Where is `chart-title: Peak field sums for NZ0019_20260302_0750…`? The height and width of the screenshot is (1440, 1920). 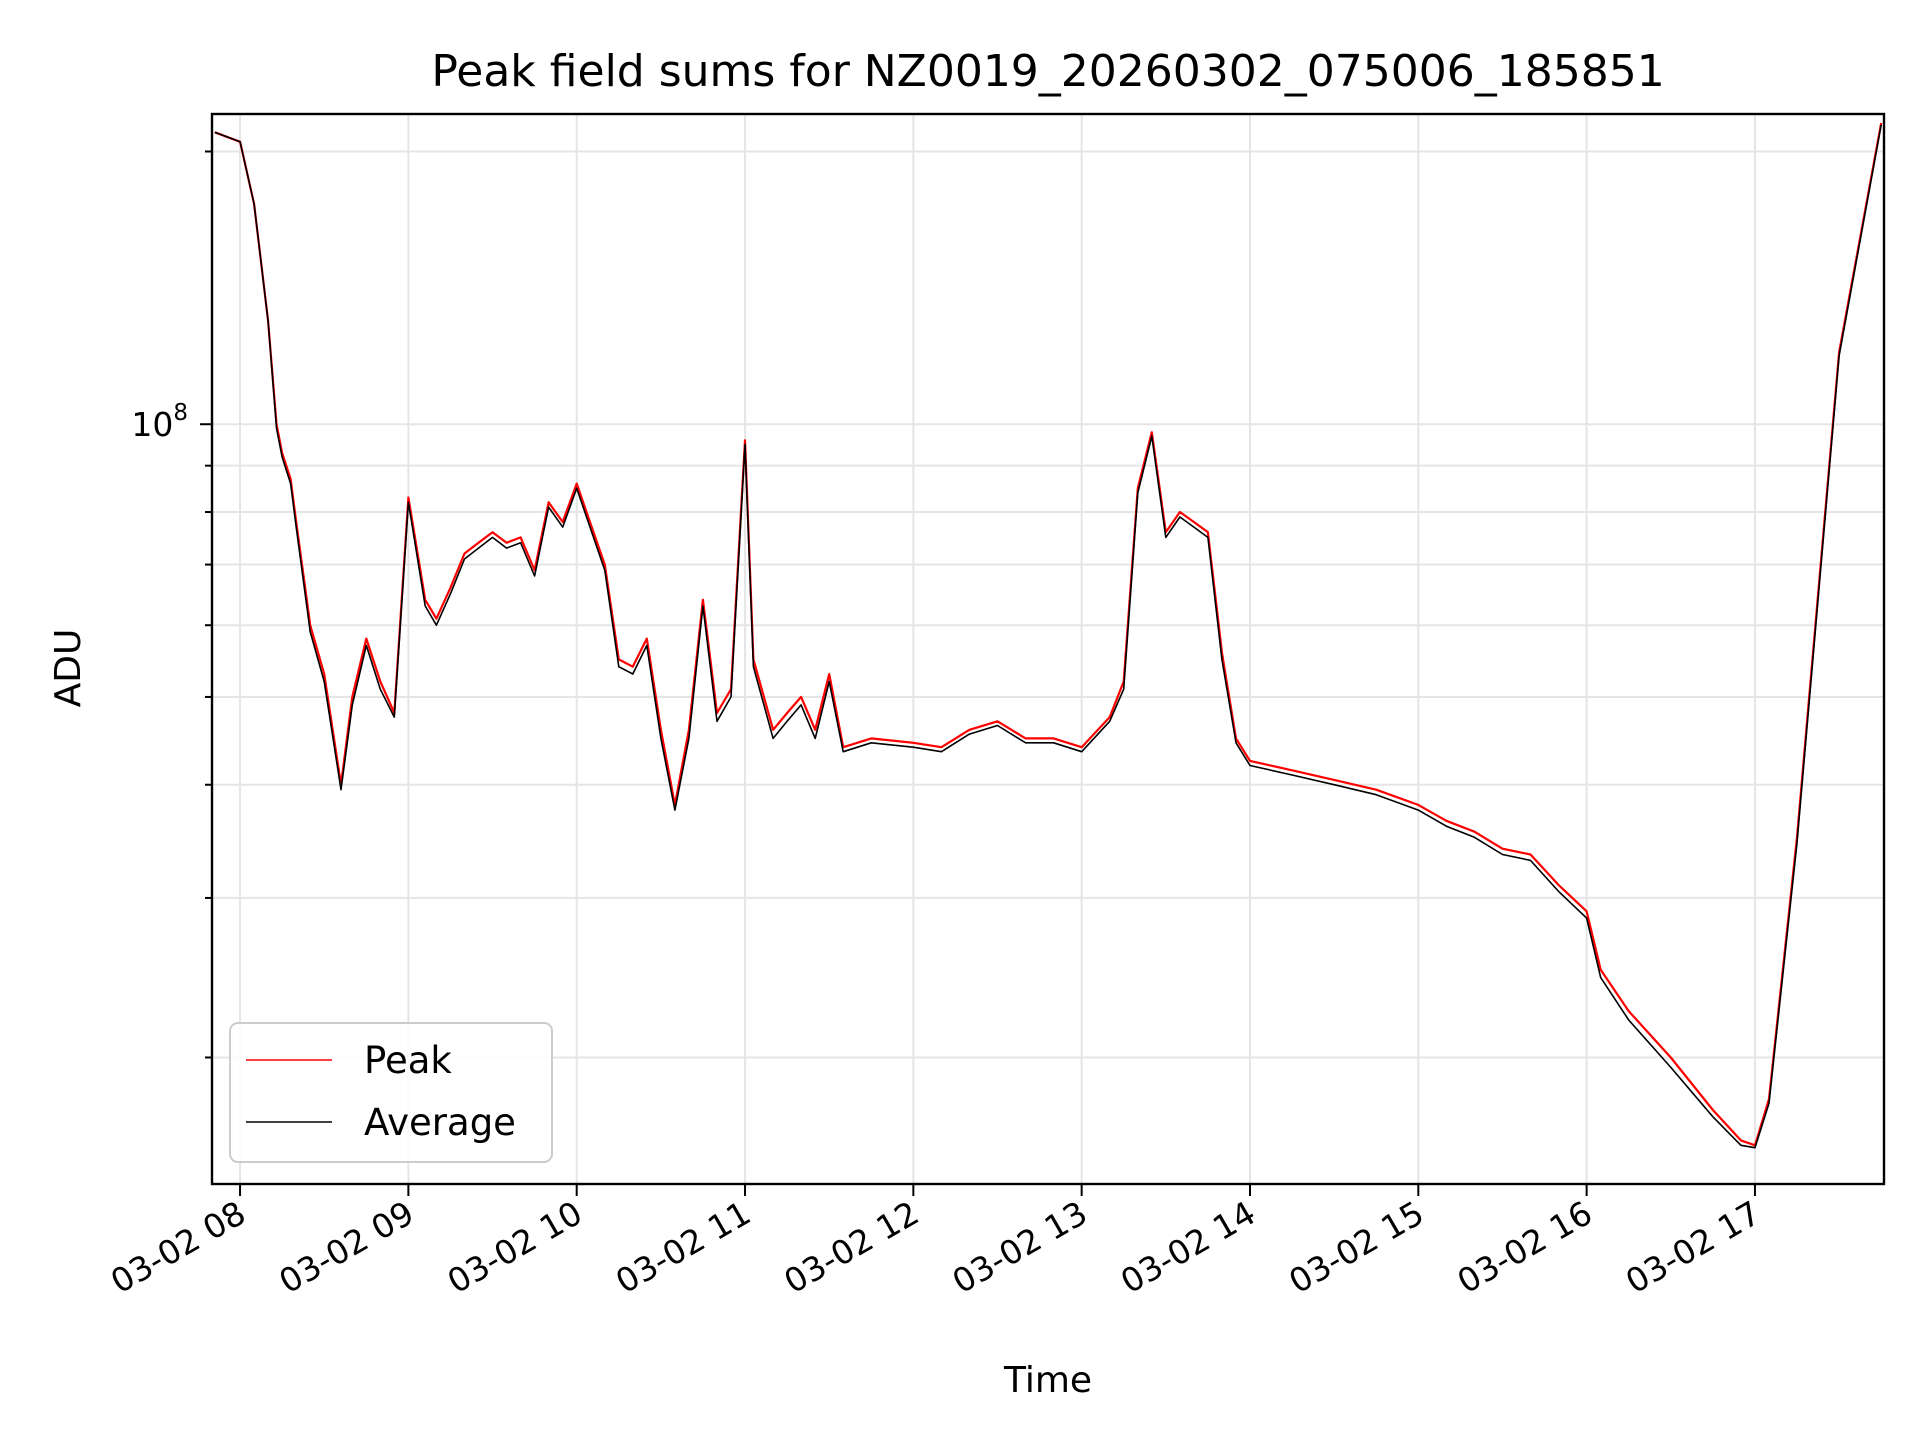
chart-title: Peak field sums for NZ0019_20260302_0750… is located at coordinates (1047, 71).